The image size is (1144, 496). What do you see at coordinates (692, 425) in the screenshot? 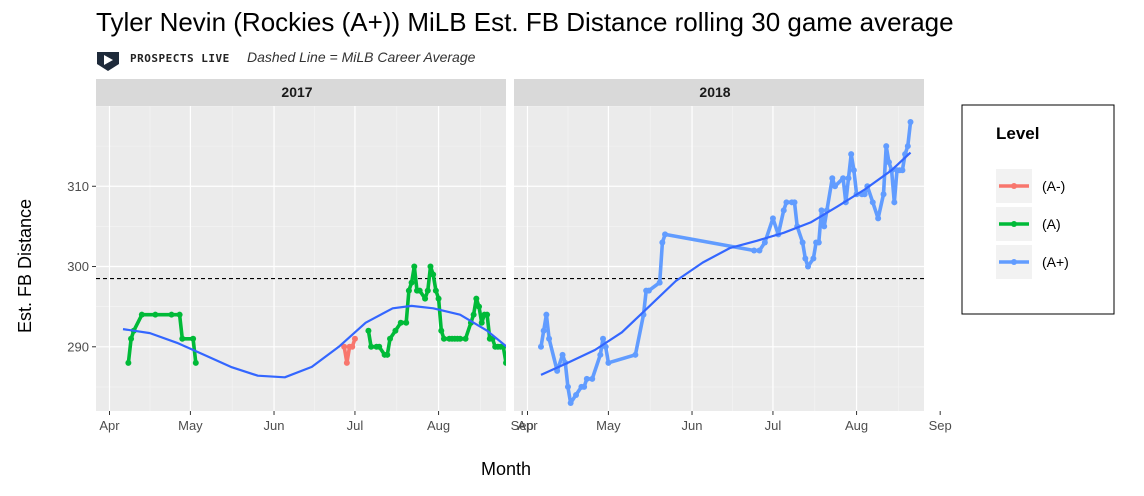
I see `x-tick-label: Jun` at bounding box center [692, 425].